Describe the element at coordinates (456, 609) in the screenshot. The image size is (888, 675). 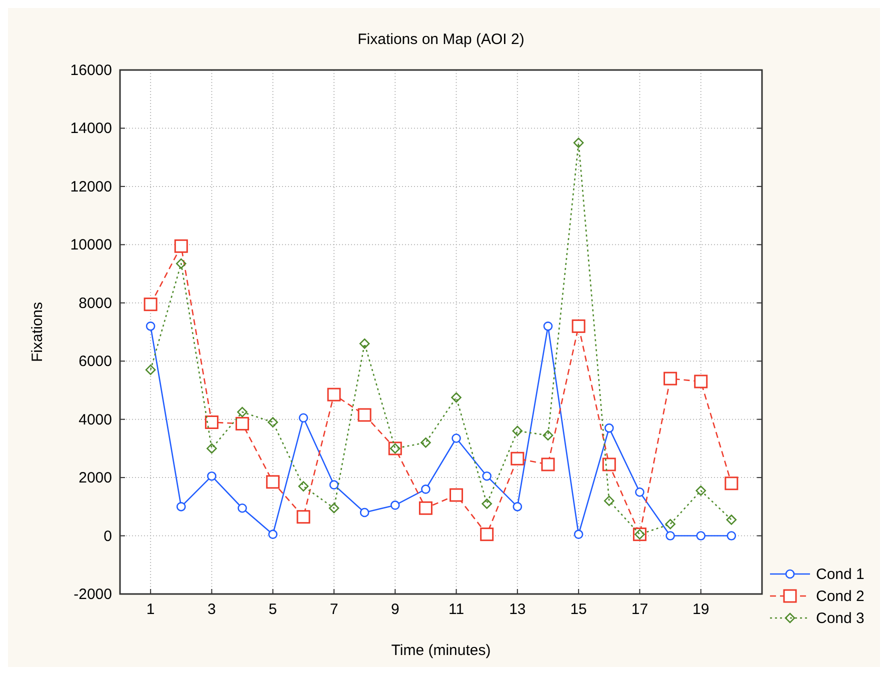
I see `x-tick-label: 11` at that location.